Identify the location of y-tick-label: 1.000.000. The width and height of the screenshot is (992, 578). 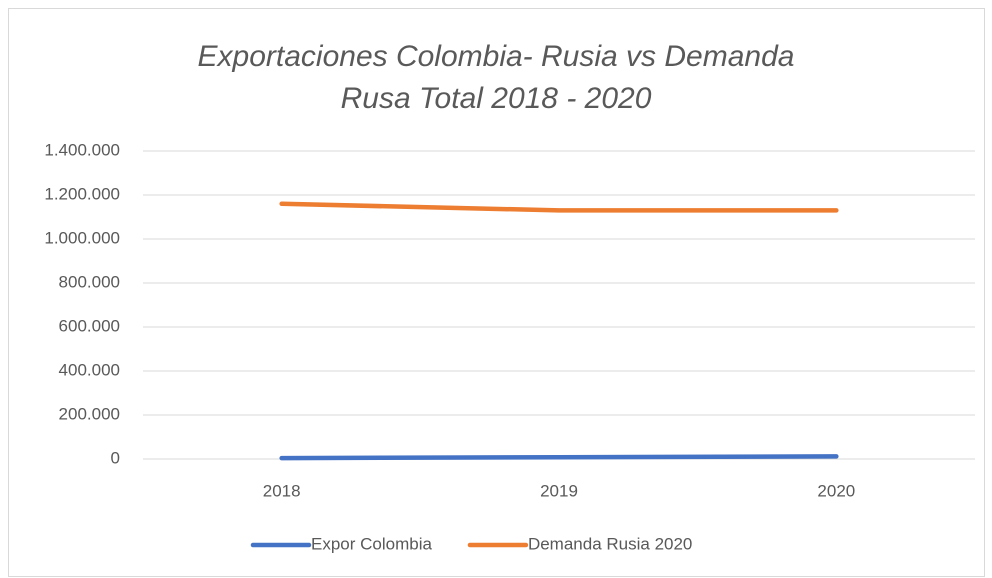
(82, 237).